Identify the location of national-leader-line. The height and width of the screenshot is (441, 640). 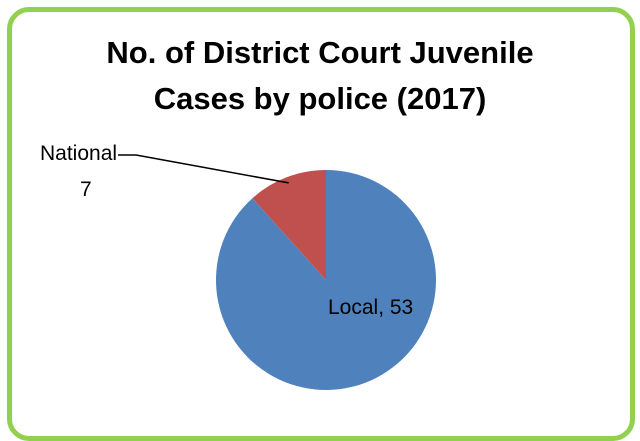
(212, 169).